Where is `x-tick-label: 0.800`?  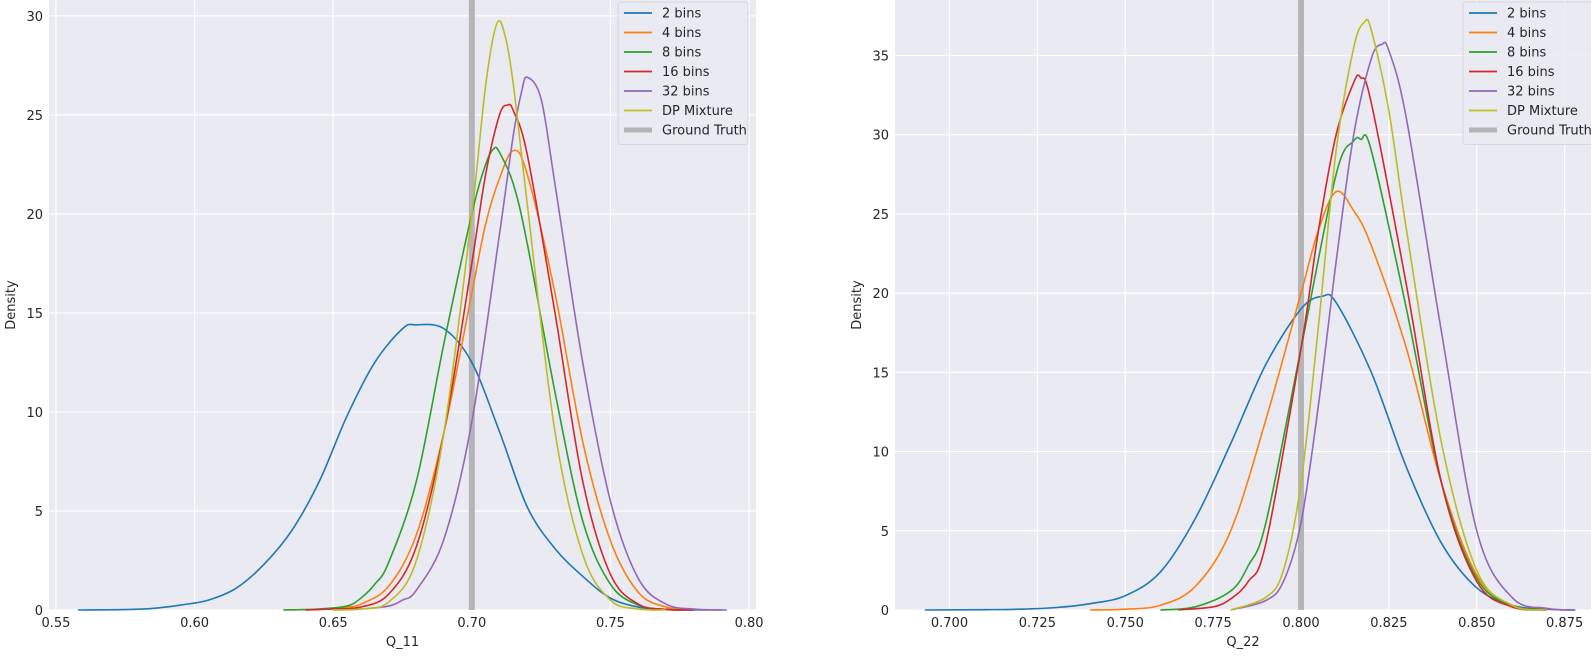
x-tick-label: 0.800 is located at coordinates (1300, 623).